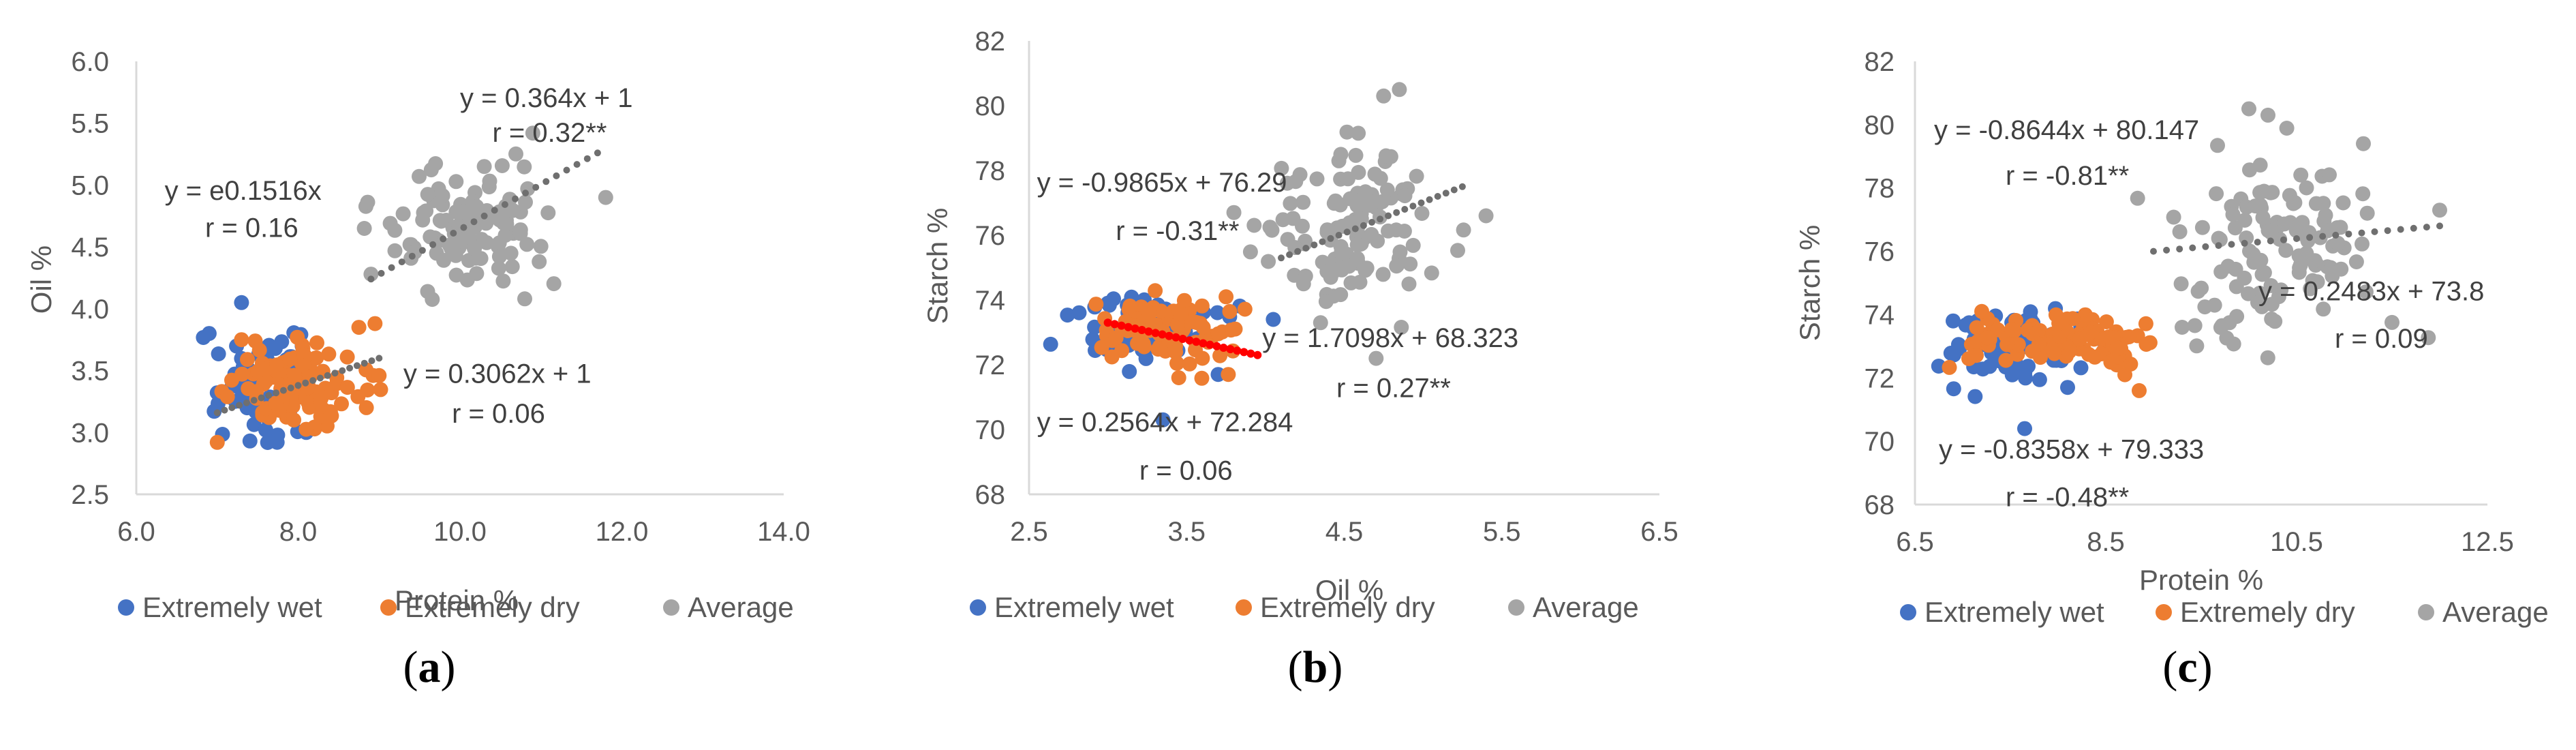  What do you see at coordinates (2371, 292) in the screenshot?
I see `regression-annotation: y = 0.2483x + 73.8` at bounding box center [2371, 292].